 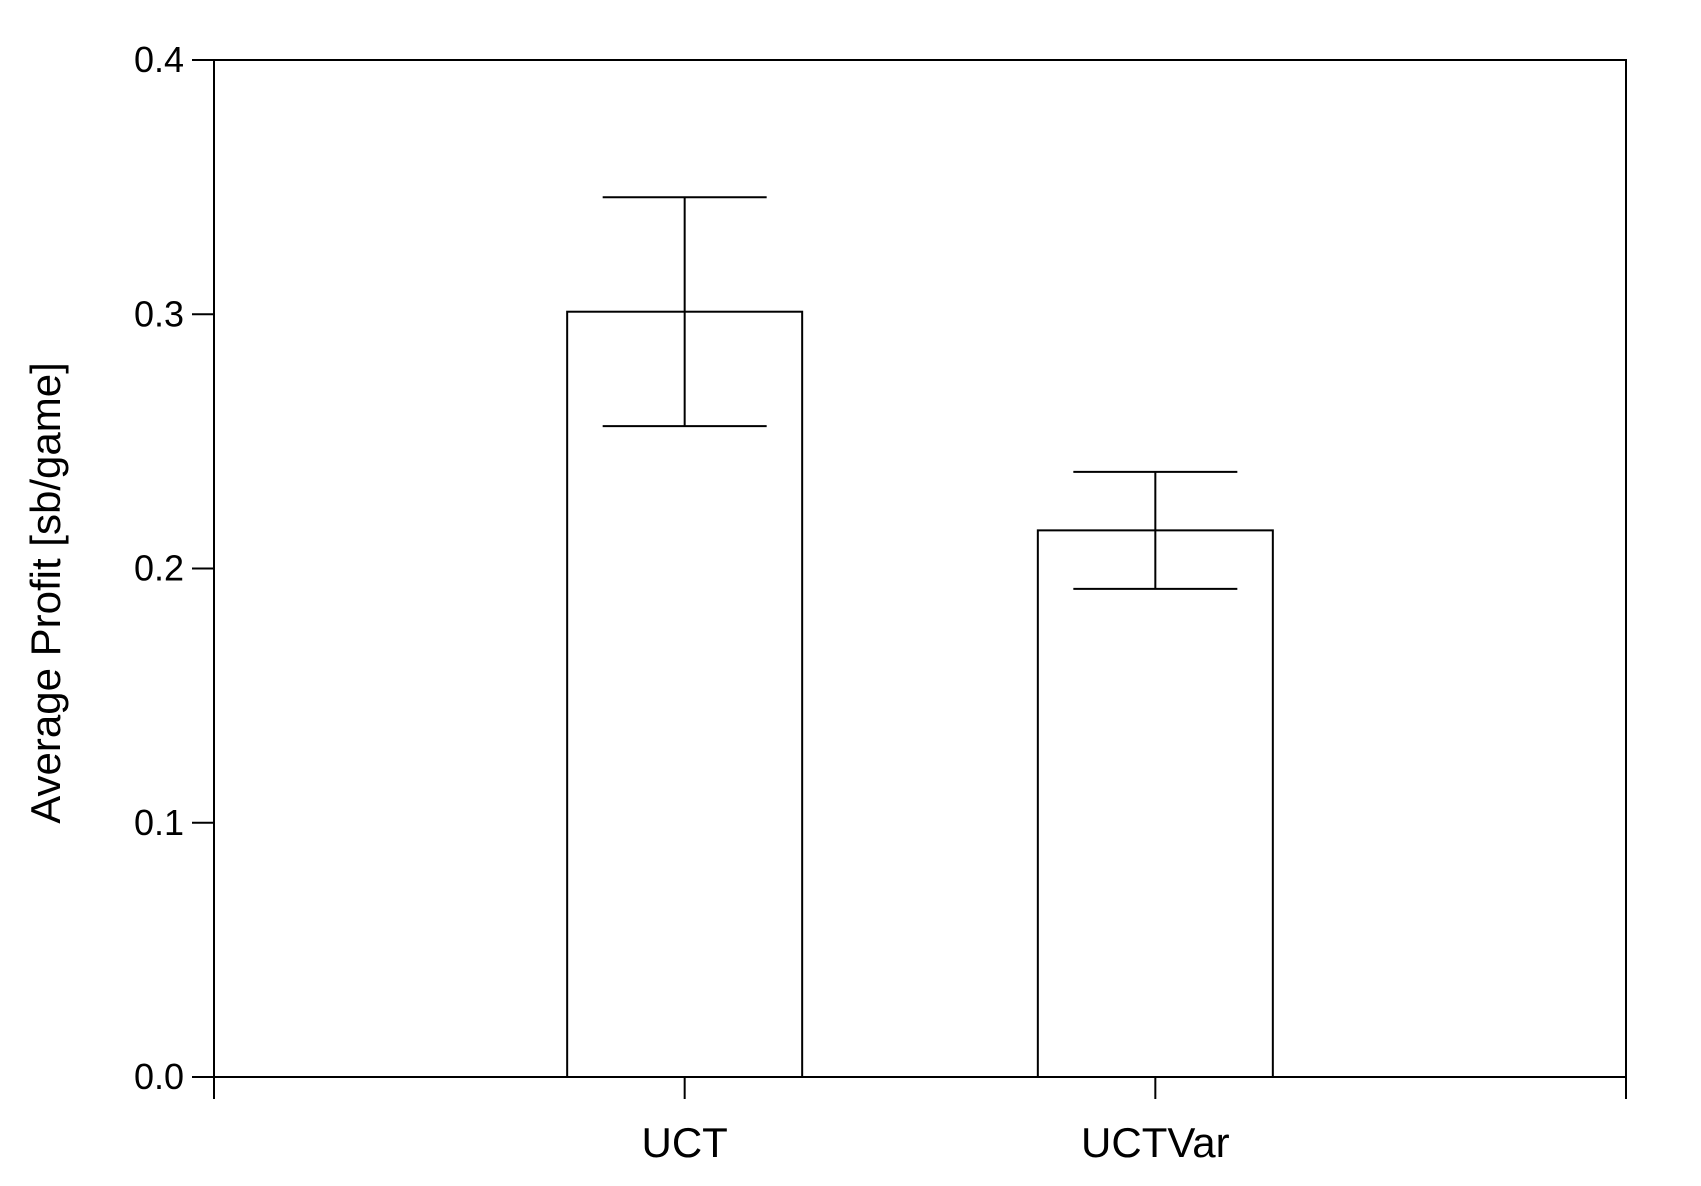 What do you see at coordinates (159, 822) in the screenshot?
I see `y-tick-label: 0.1` at bounding box center [159, 822].